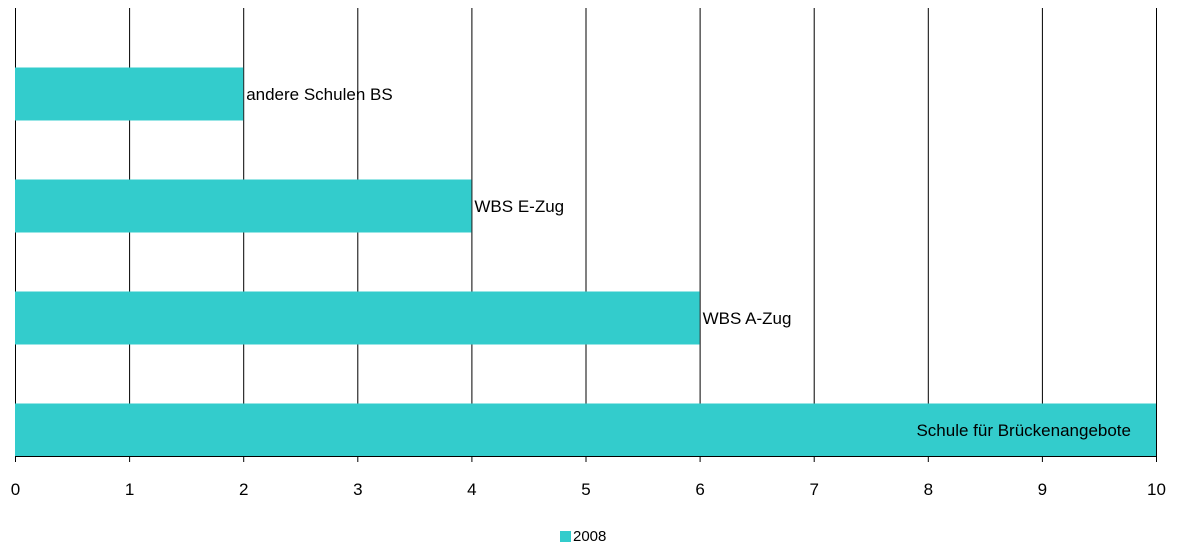 This screenshot has width=1179, height=546. I want to click on x-tick-label: 8, so click(928, 489).